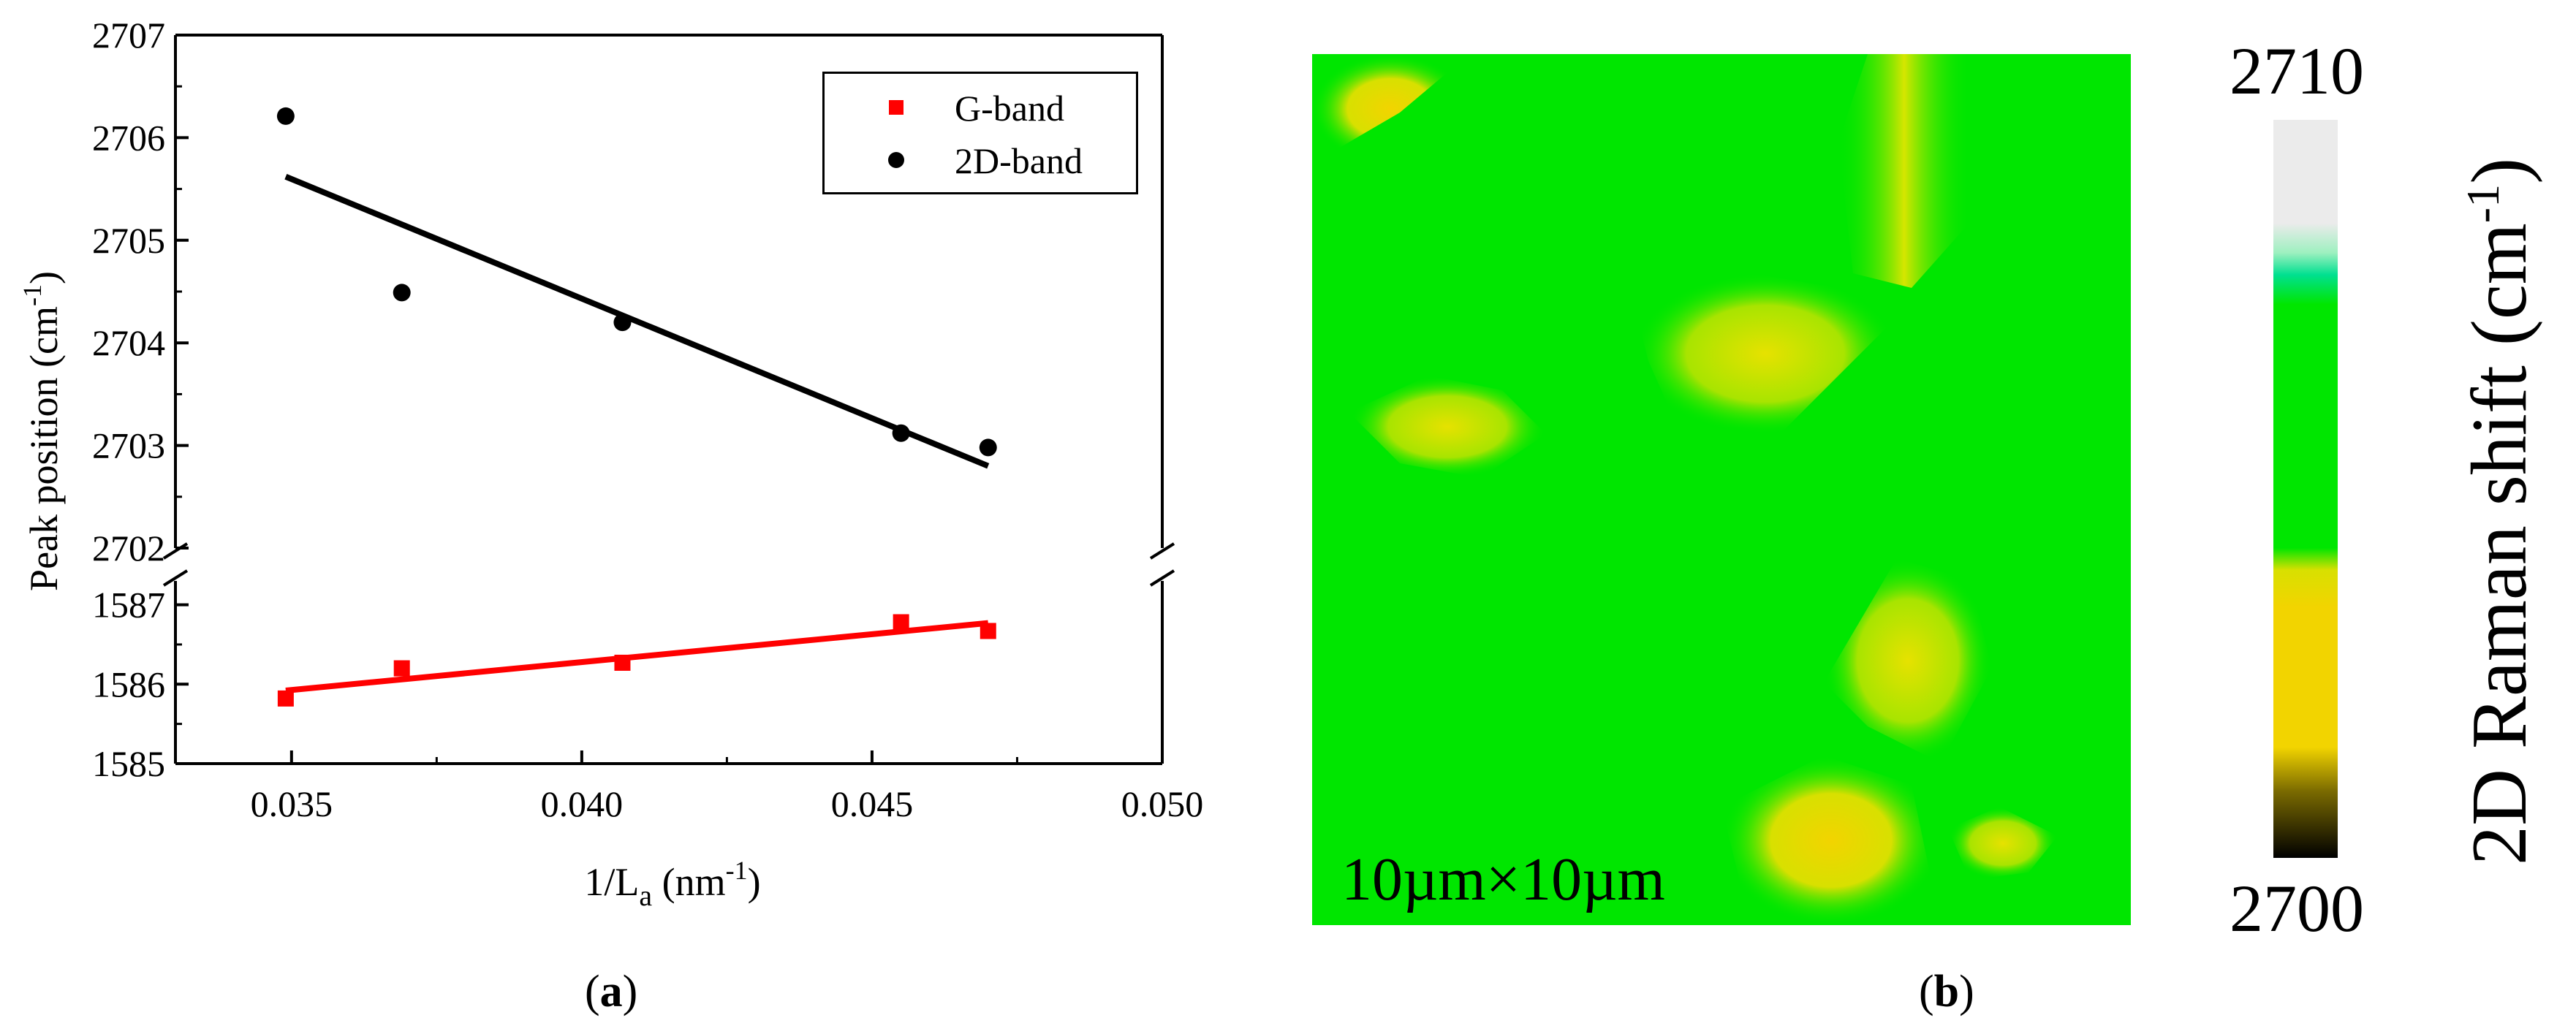  I want to click on legend-label-2d-band: 2D-band, so click(1019, 160).